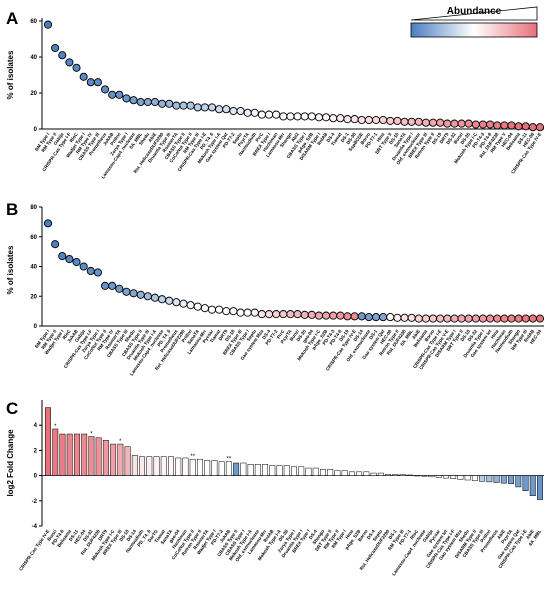 This screenshot has height=614, width=550. I want to click on category-label: AbiE, so click(501, 534).